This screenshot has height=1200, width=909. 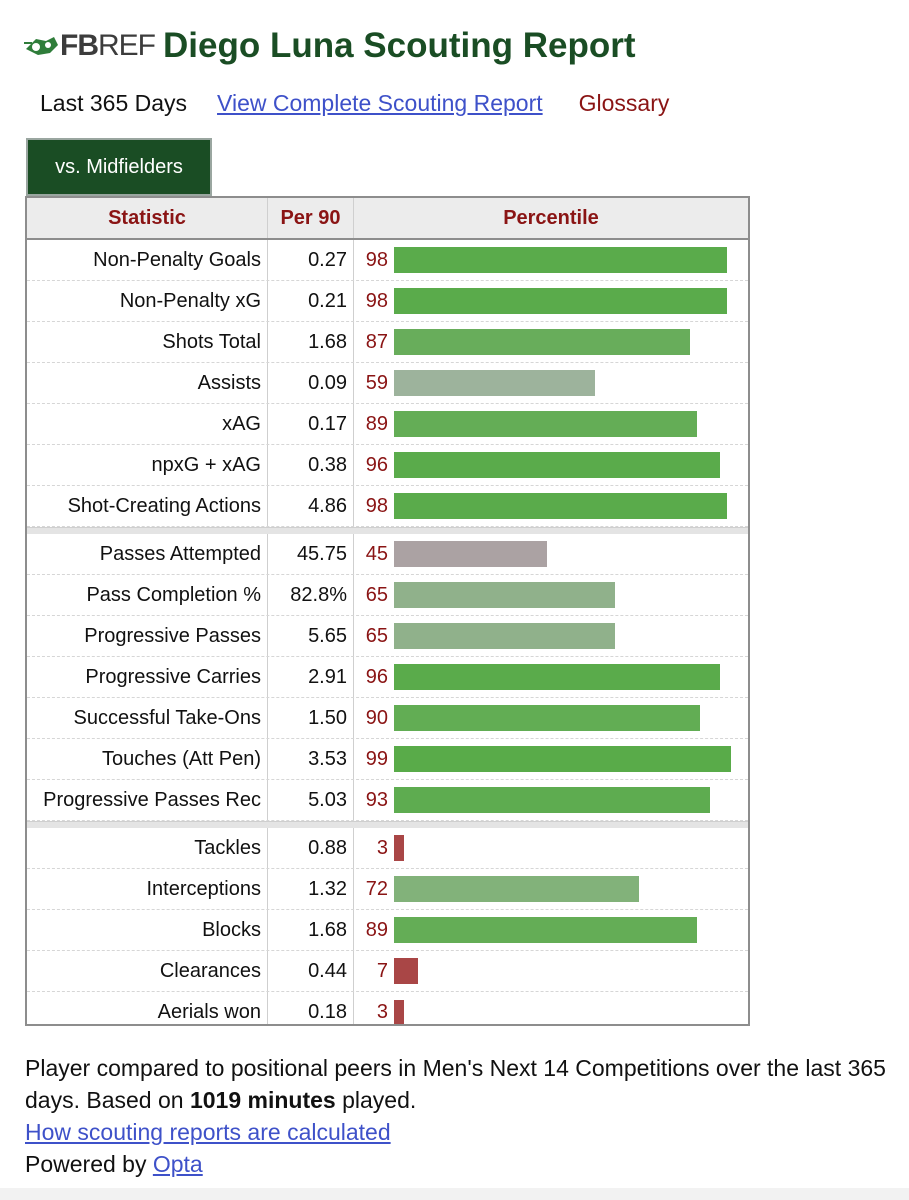 I want to click on opta-link: Opta, so click(x=177, y=1164).